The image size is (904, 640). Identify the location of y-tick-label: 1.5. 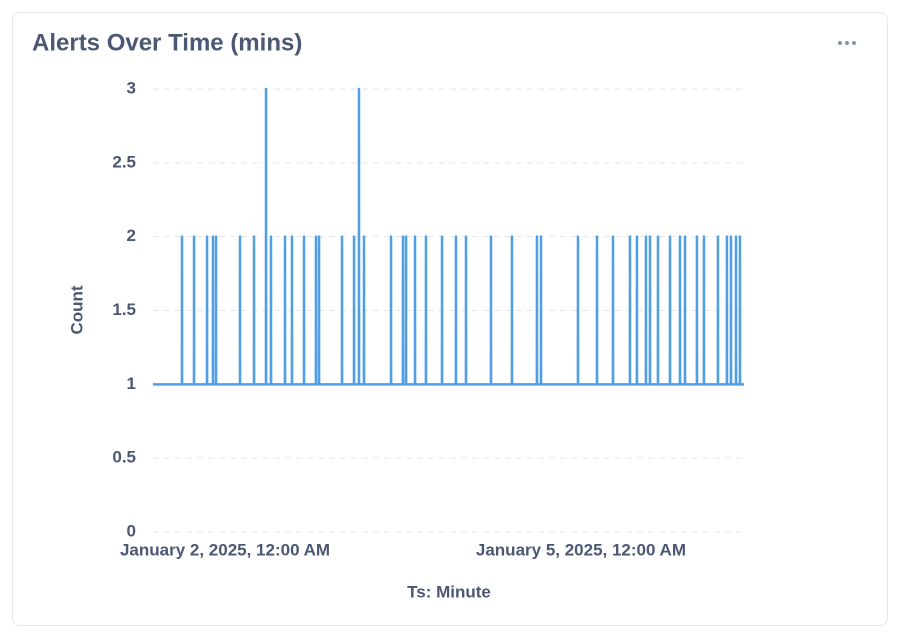
(124, 309).